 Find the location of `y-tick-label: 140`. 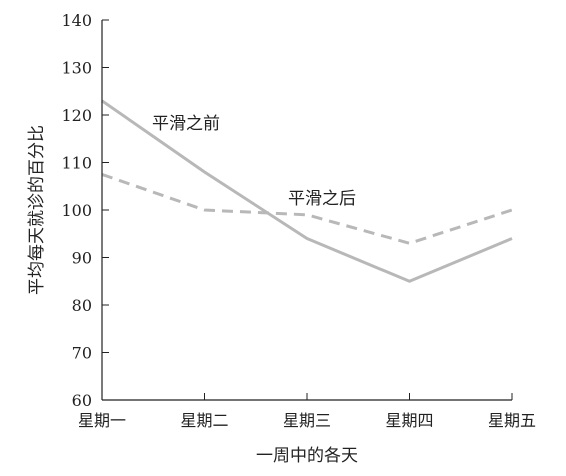

y-tick-label: 140 is located at coordinates (76, 20).